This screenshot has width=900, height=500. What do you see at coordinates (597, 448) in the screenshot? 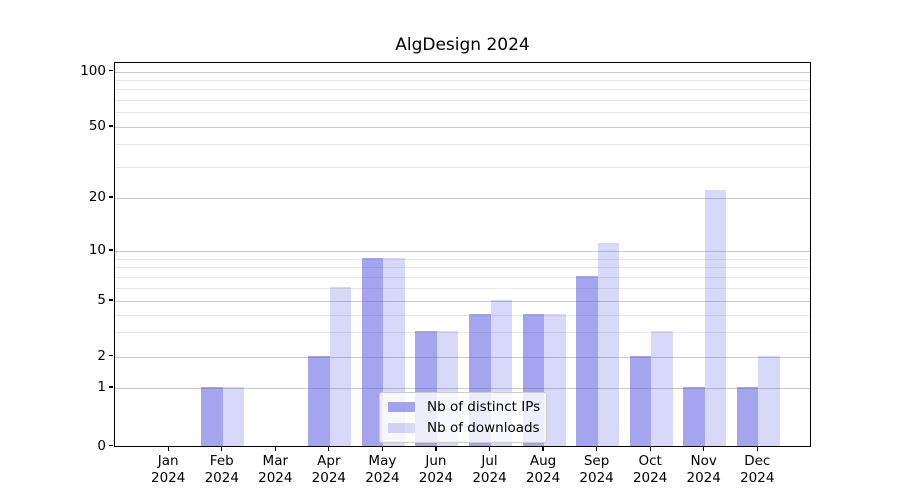
I see `x-tick-mark-sep` at bounding box center [597, 448].